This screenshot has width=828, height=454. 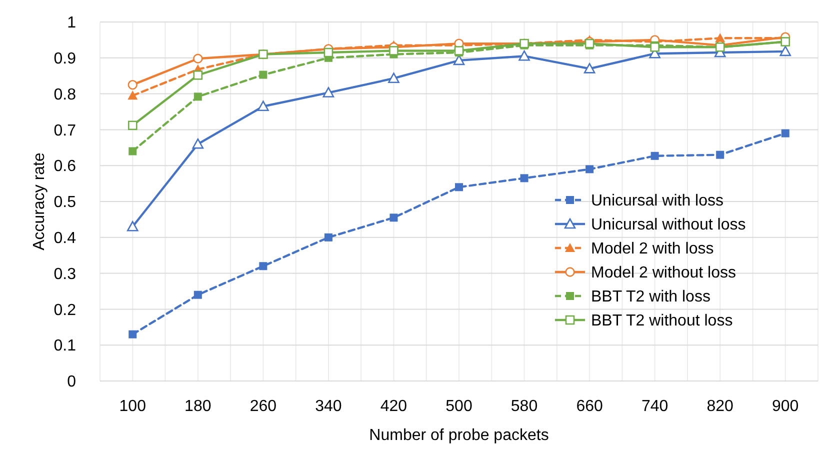 I want to click on y-axis-title: Accuracy rate, so click(x=39, y=201).